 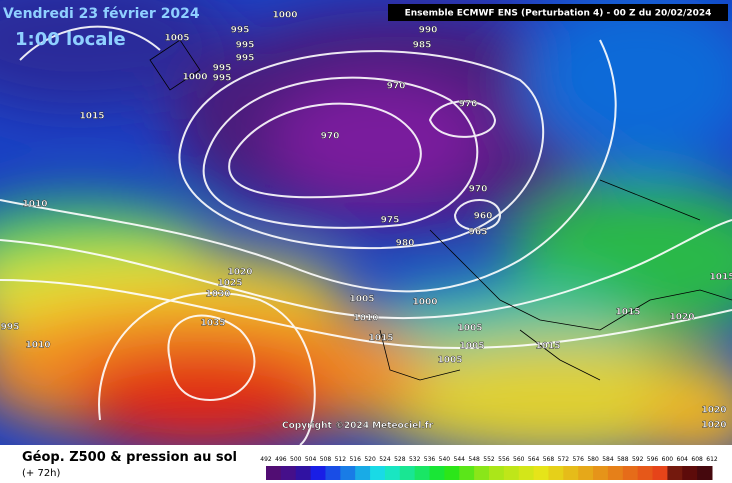 What do you see at coordinates (483, 217) in the screenshot?
I see `isobar-label: 960` at bounding box center [483, 217].